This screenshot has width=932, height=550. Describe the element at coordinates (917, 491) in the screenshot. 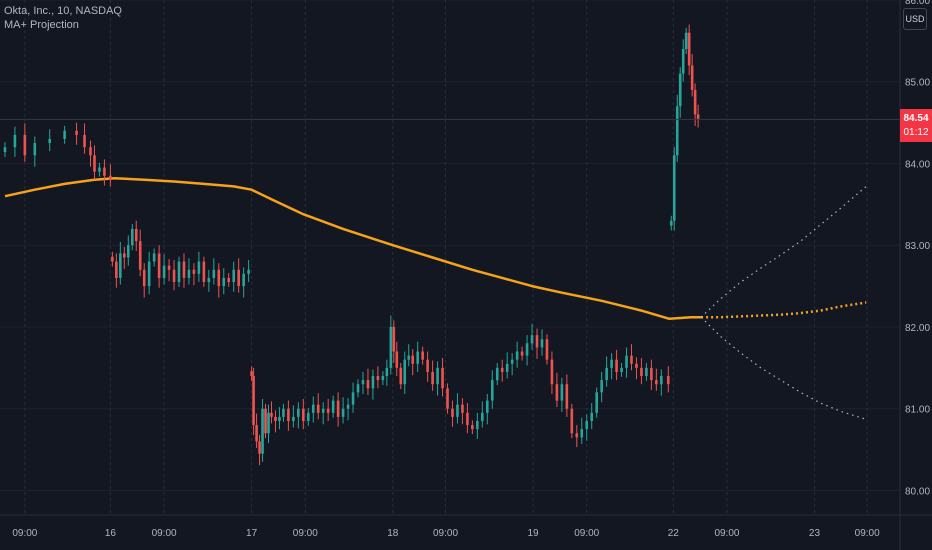

I see `price-tick-label: 80.00` at that location.